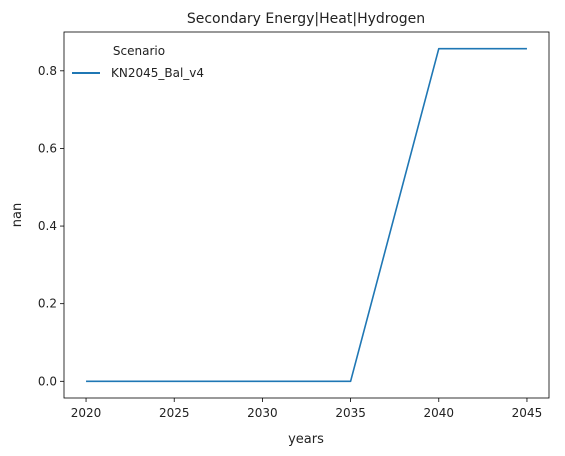 The height and width of the screenshot is (456, 565). I want to click on y-tick-label: 0.8, so click(47, 71).